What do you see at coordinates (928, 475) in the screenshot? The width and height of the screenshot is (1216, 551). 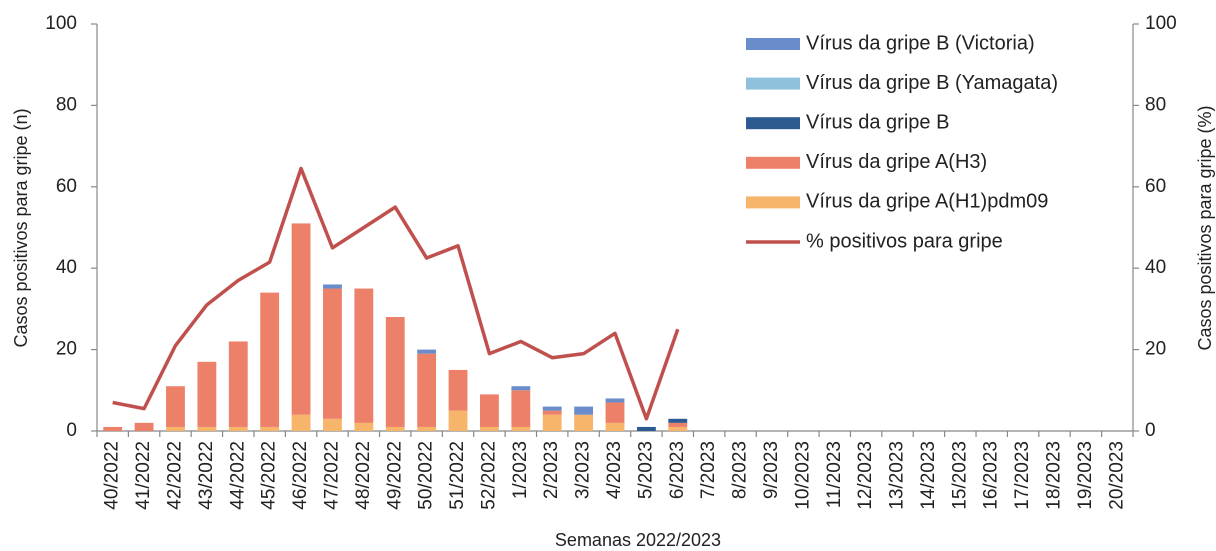 I see `x-tick-label: 14/2023` at bounding box center [928, 475].